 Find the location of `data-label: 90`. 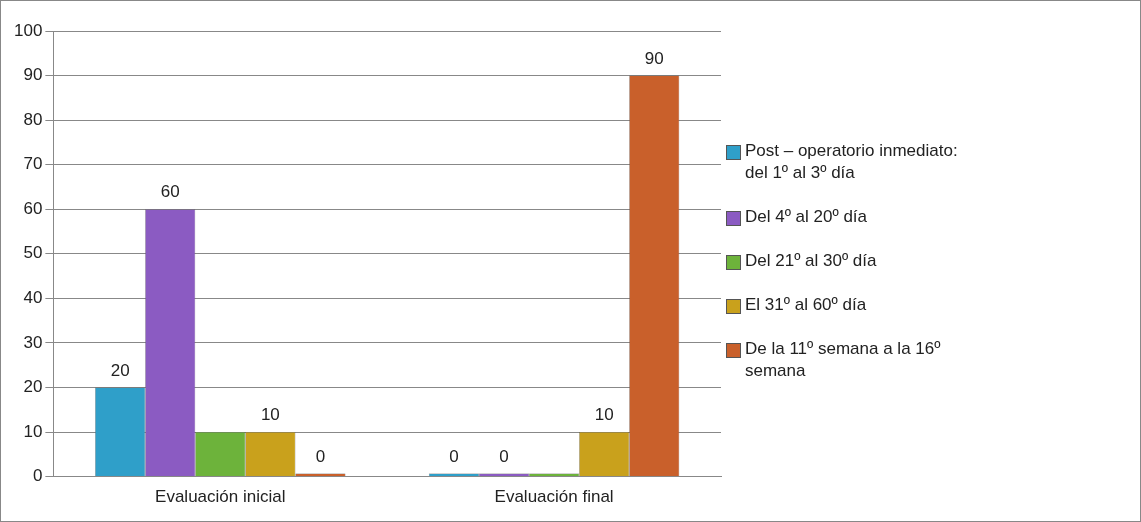

data-label: 90 is located at coordinates (654, 58).